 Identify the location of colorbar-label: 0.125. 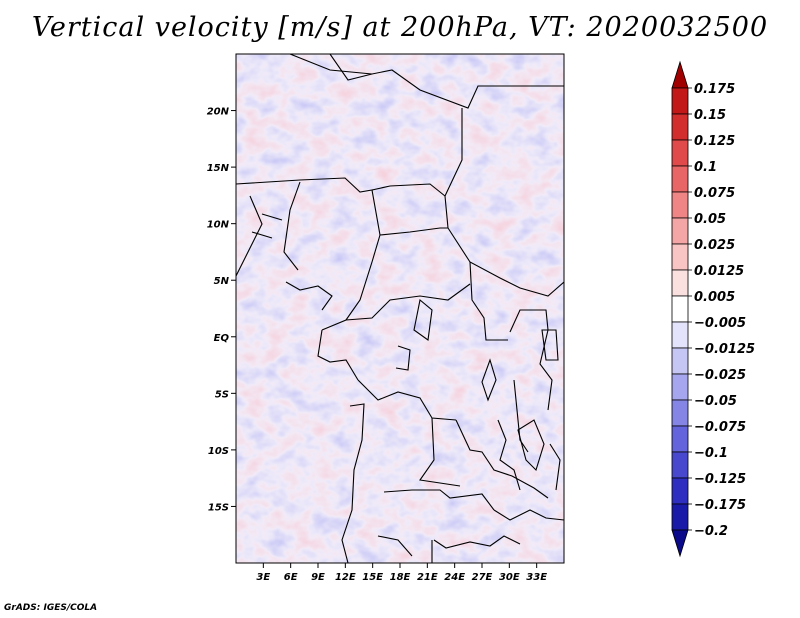
(714, 141).